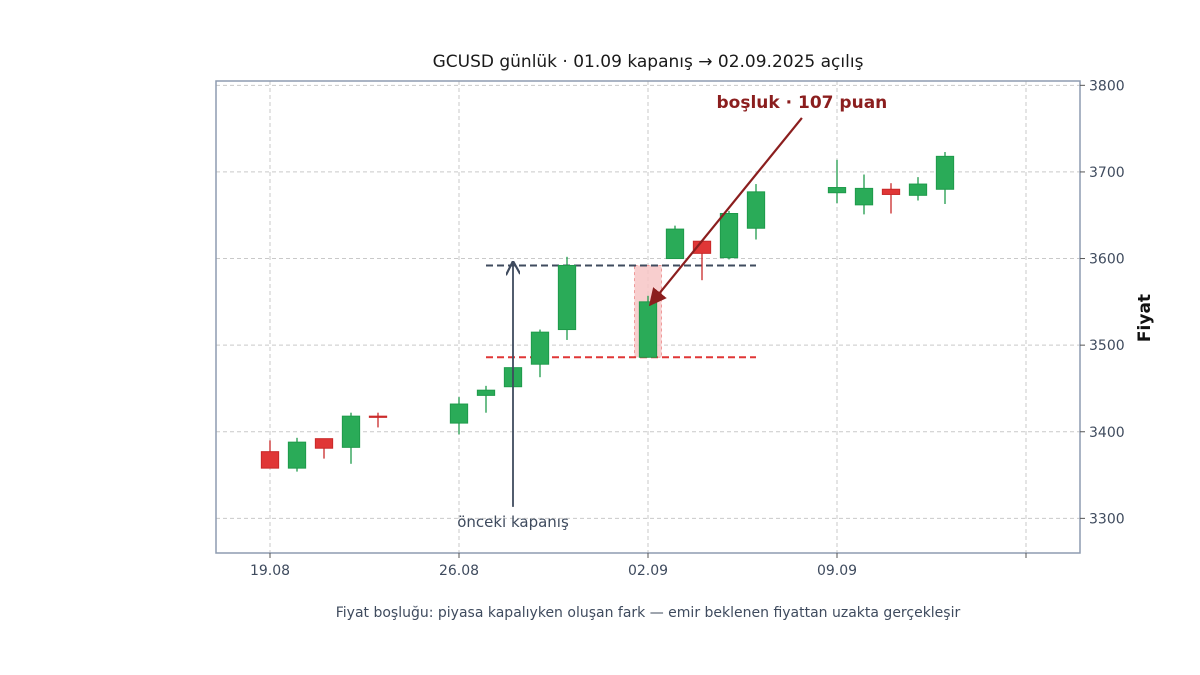  Describe the element at coordinates (1107, 86) in the screenshot. I see `y-tick-label: 3800` at that location.